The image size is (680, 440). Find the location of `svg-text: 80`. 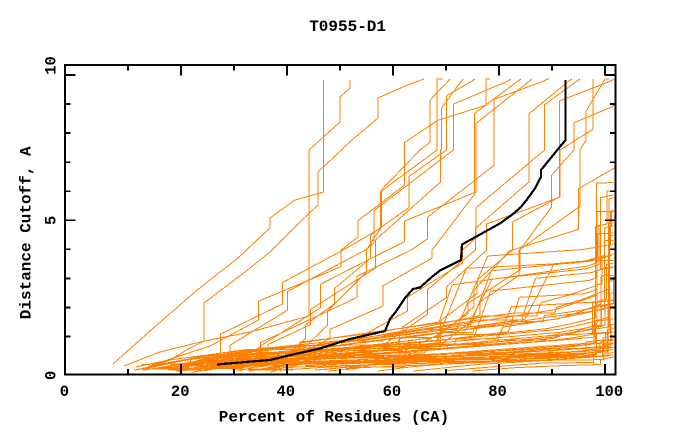

svg-text: 80 is located at coordinates (497, 392).